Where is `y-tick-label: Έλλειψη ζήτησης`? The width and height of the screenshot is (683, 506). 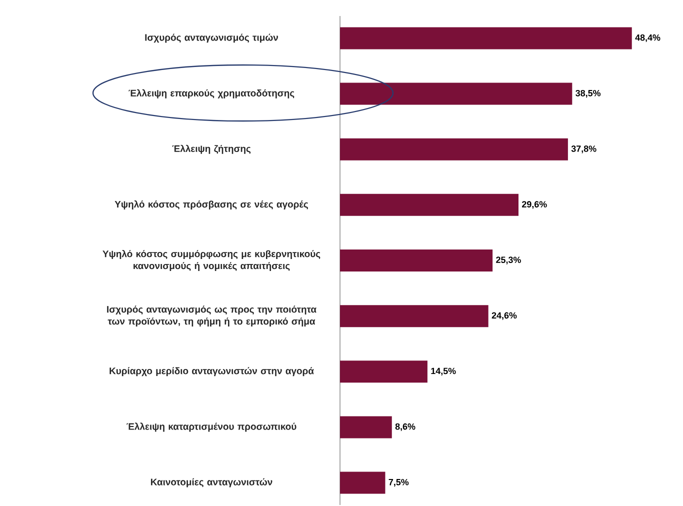 y-tick-label: Έλλειψη ζήτησης is located at coordinates (211, 149).